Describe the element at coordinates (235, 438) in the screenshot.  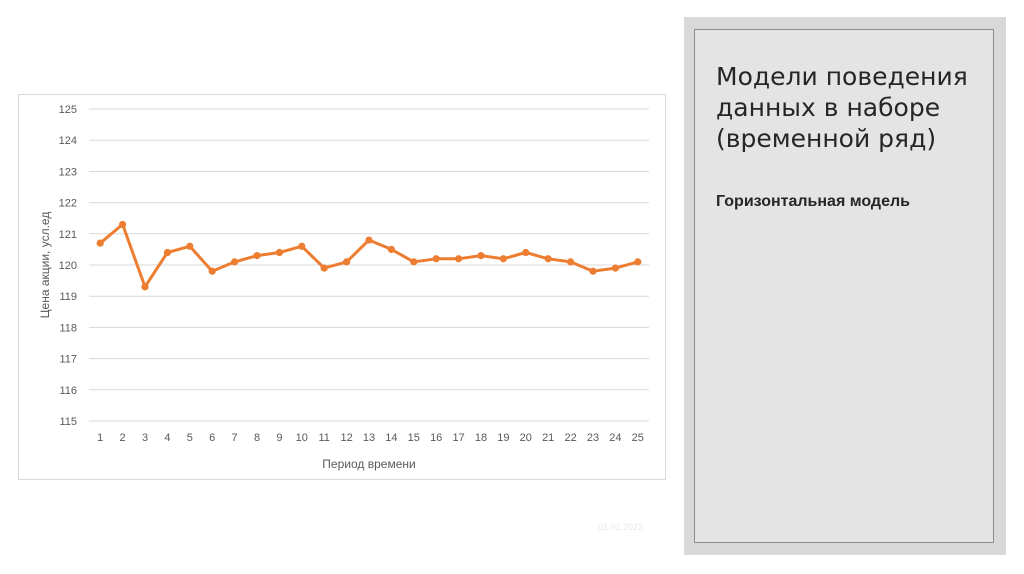
I see `x-tick-label: 7` at that location.